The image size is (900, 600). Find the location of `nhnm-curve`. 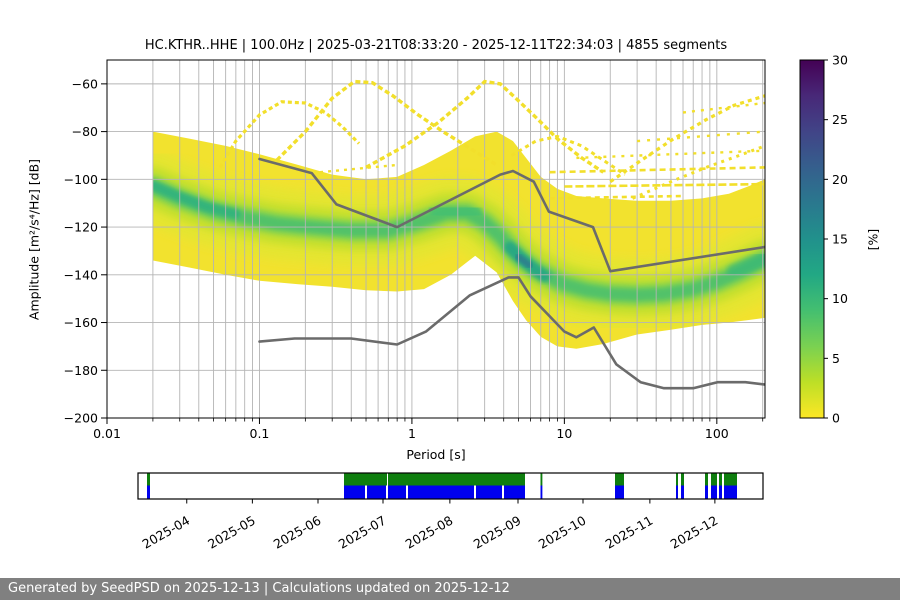

nhnm-curve is located at coordinates (511, 215).